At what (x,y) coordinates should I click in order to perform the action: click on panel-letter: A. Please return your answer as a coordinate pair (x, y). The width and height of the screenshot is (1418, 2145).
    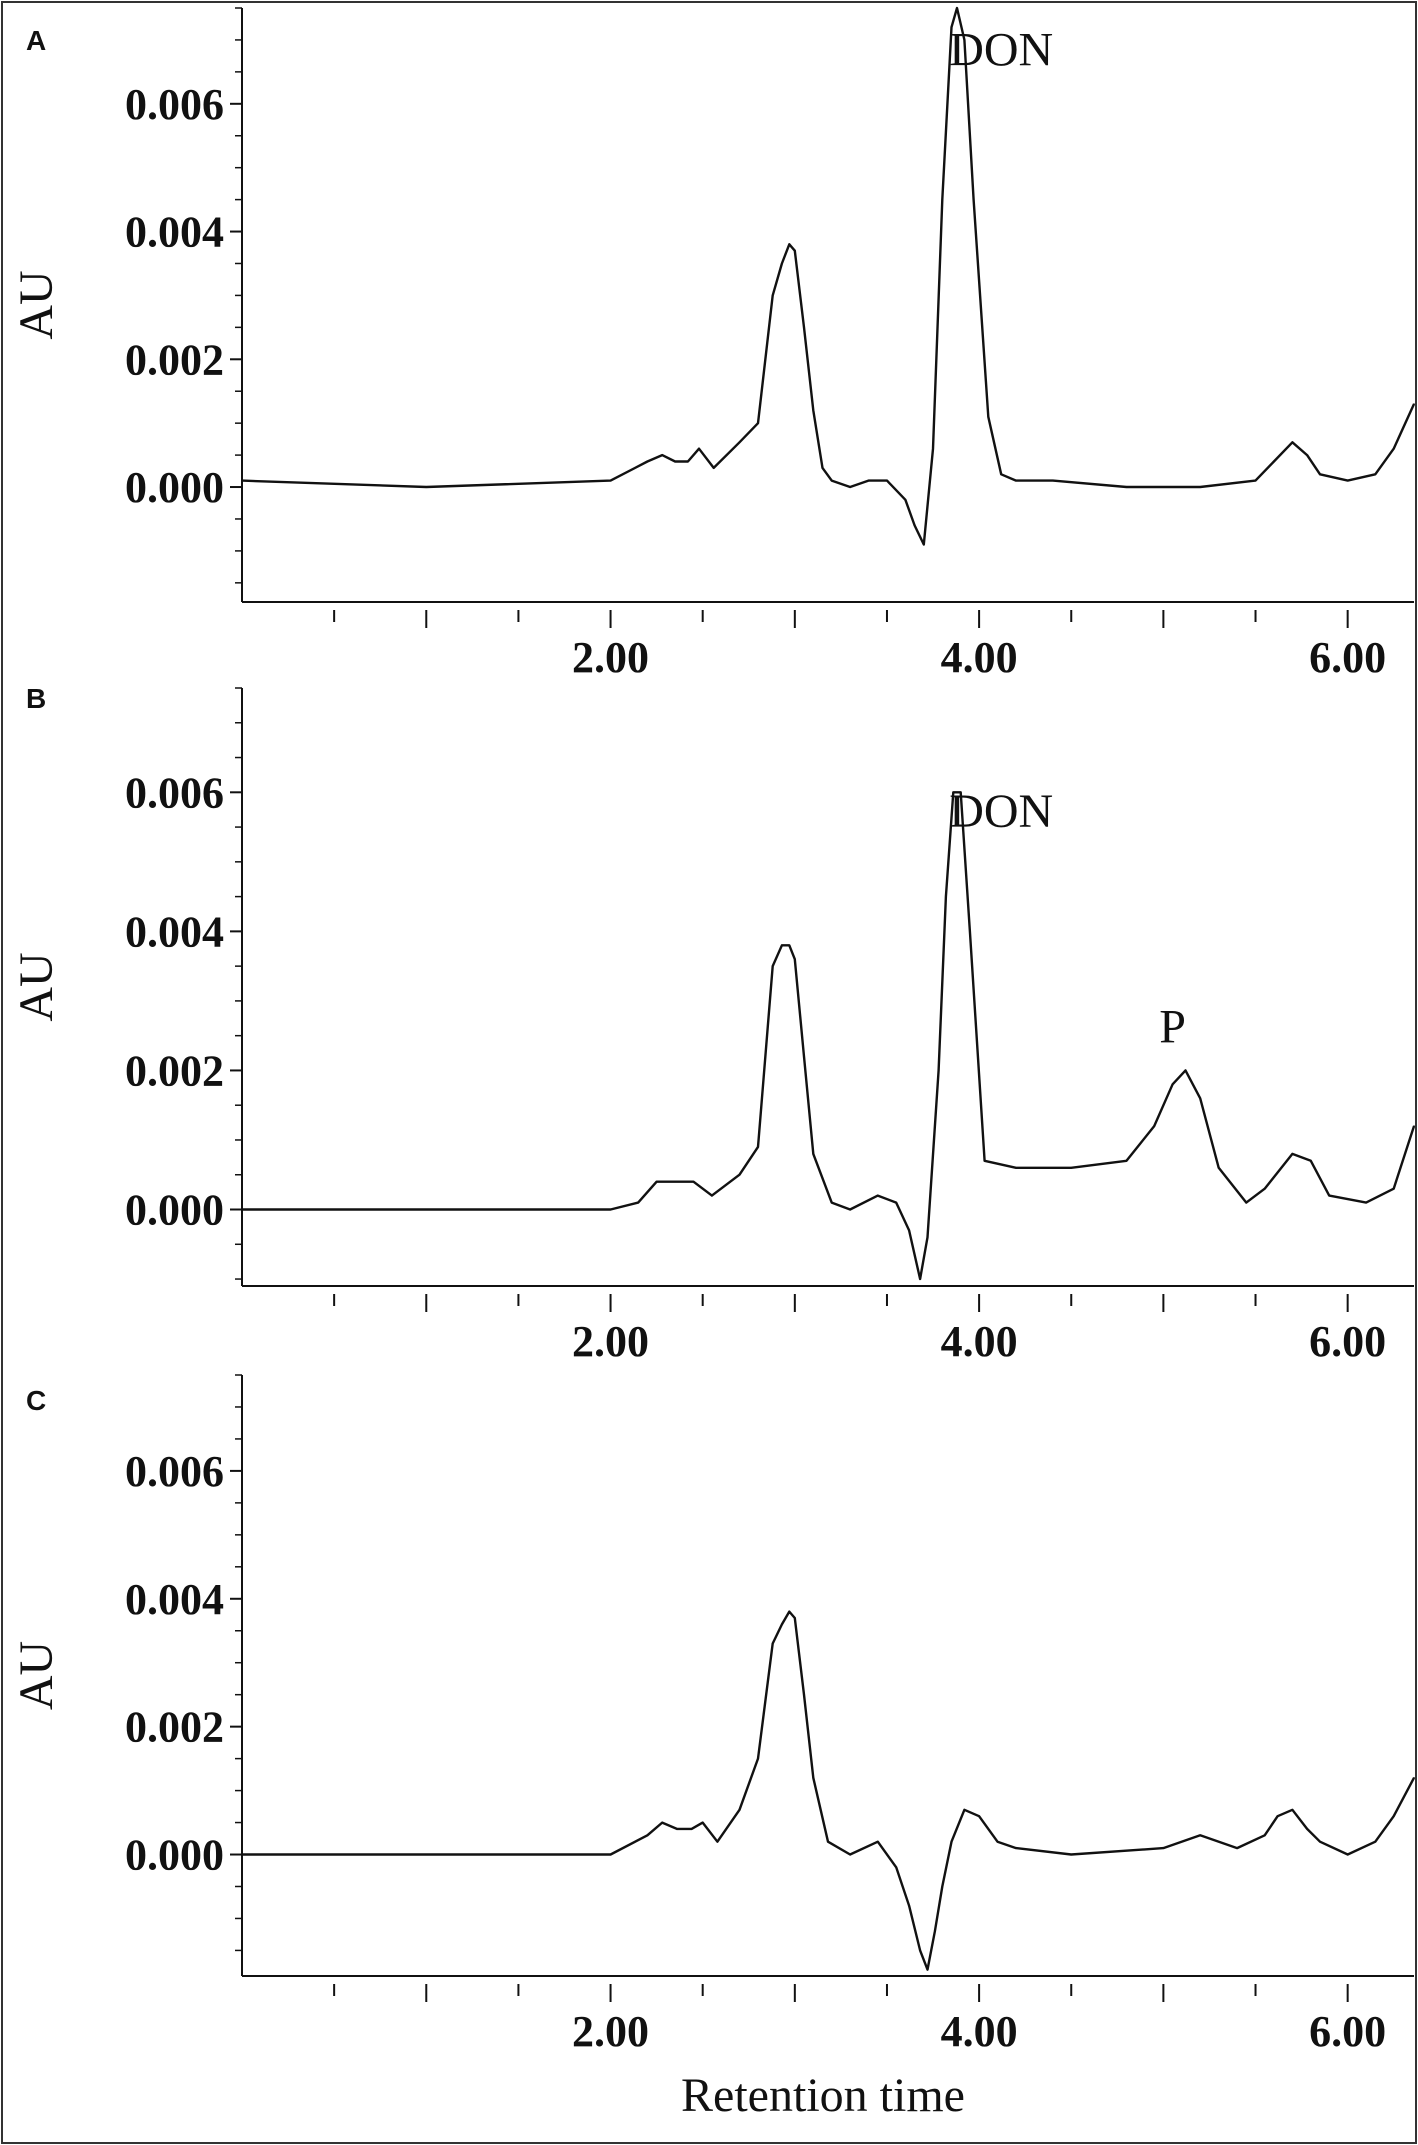
    Looking at the image, I should click on (36, 40).